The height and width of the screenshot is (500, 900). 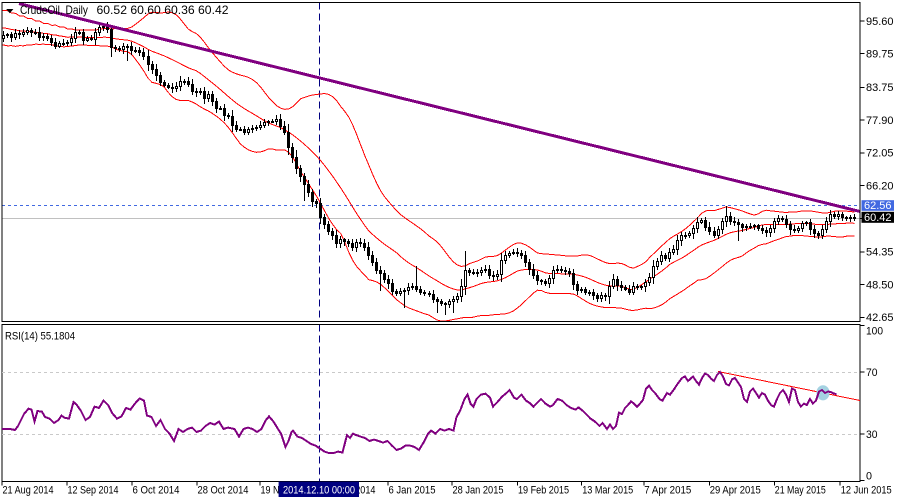 What do you see at coordinates (880, 88) in the screenshot?
I see `svg-text: 83.75` at bounding box center [880, 88].